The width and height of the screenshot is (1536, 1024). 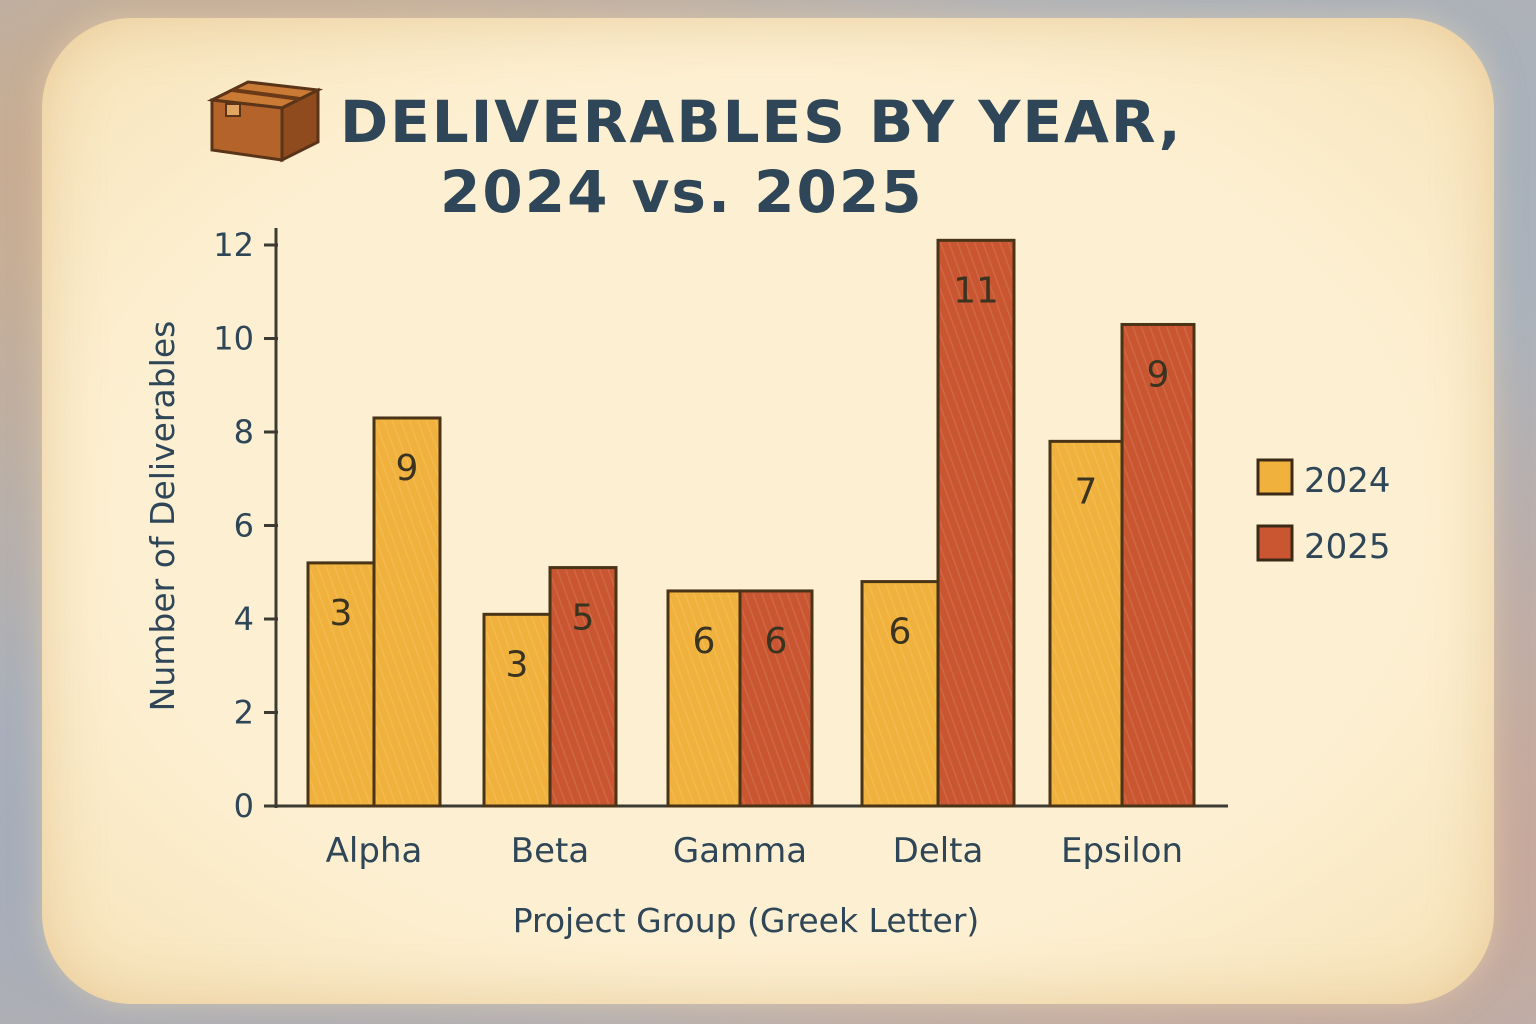 What do you see at coordinates (244, 806) in the screenshot?
I see `y-tick-label: 0` at bounding box center [244, 806].